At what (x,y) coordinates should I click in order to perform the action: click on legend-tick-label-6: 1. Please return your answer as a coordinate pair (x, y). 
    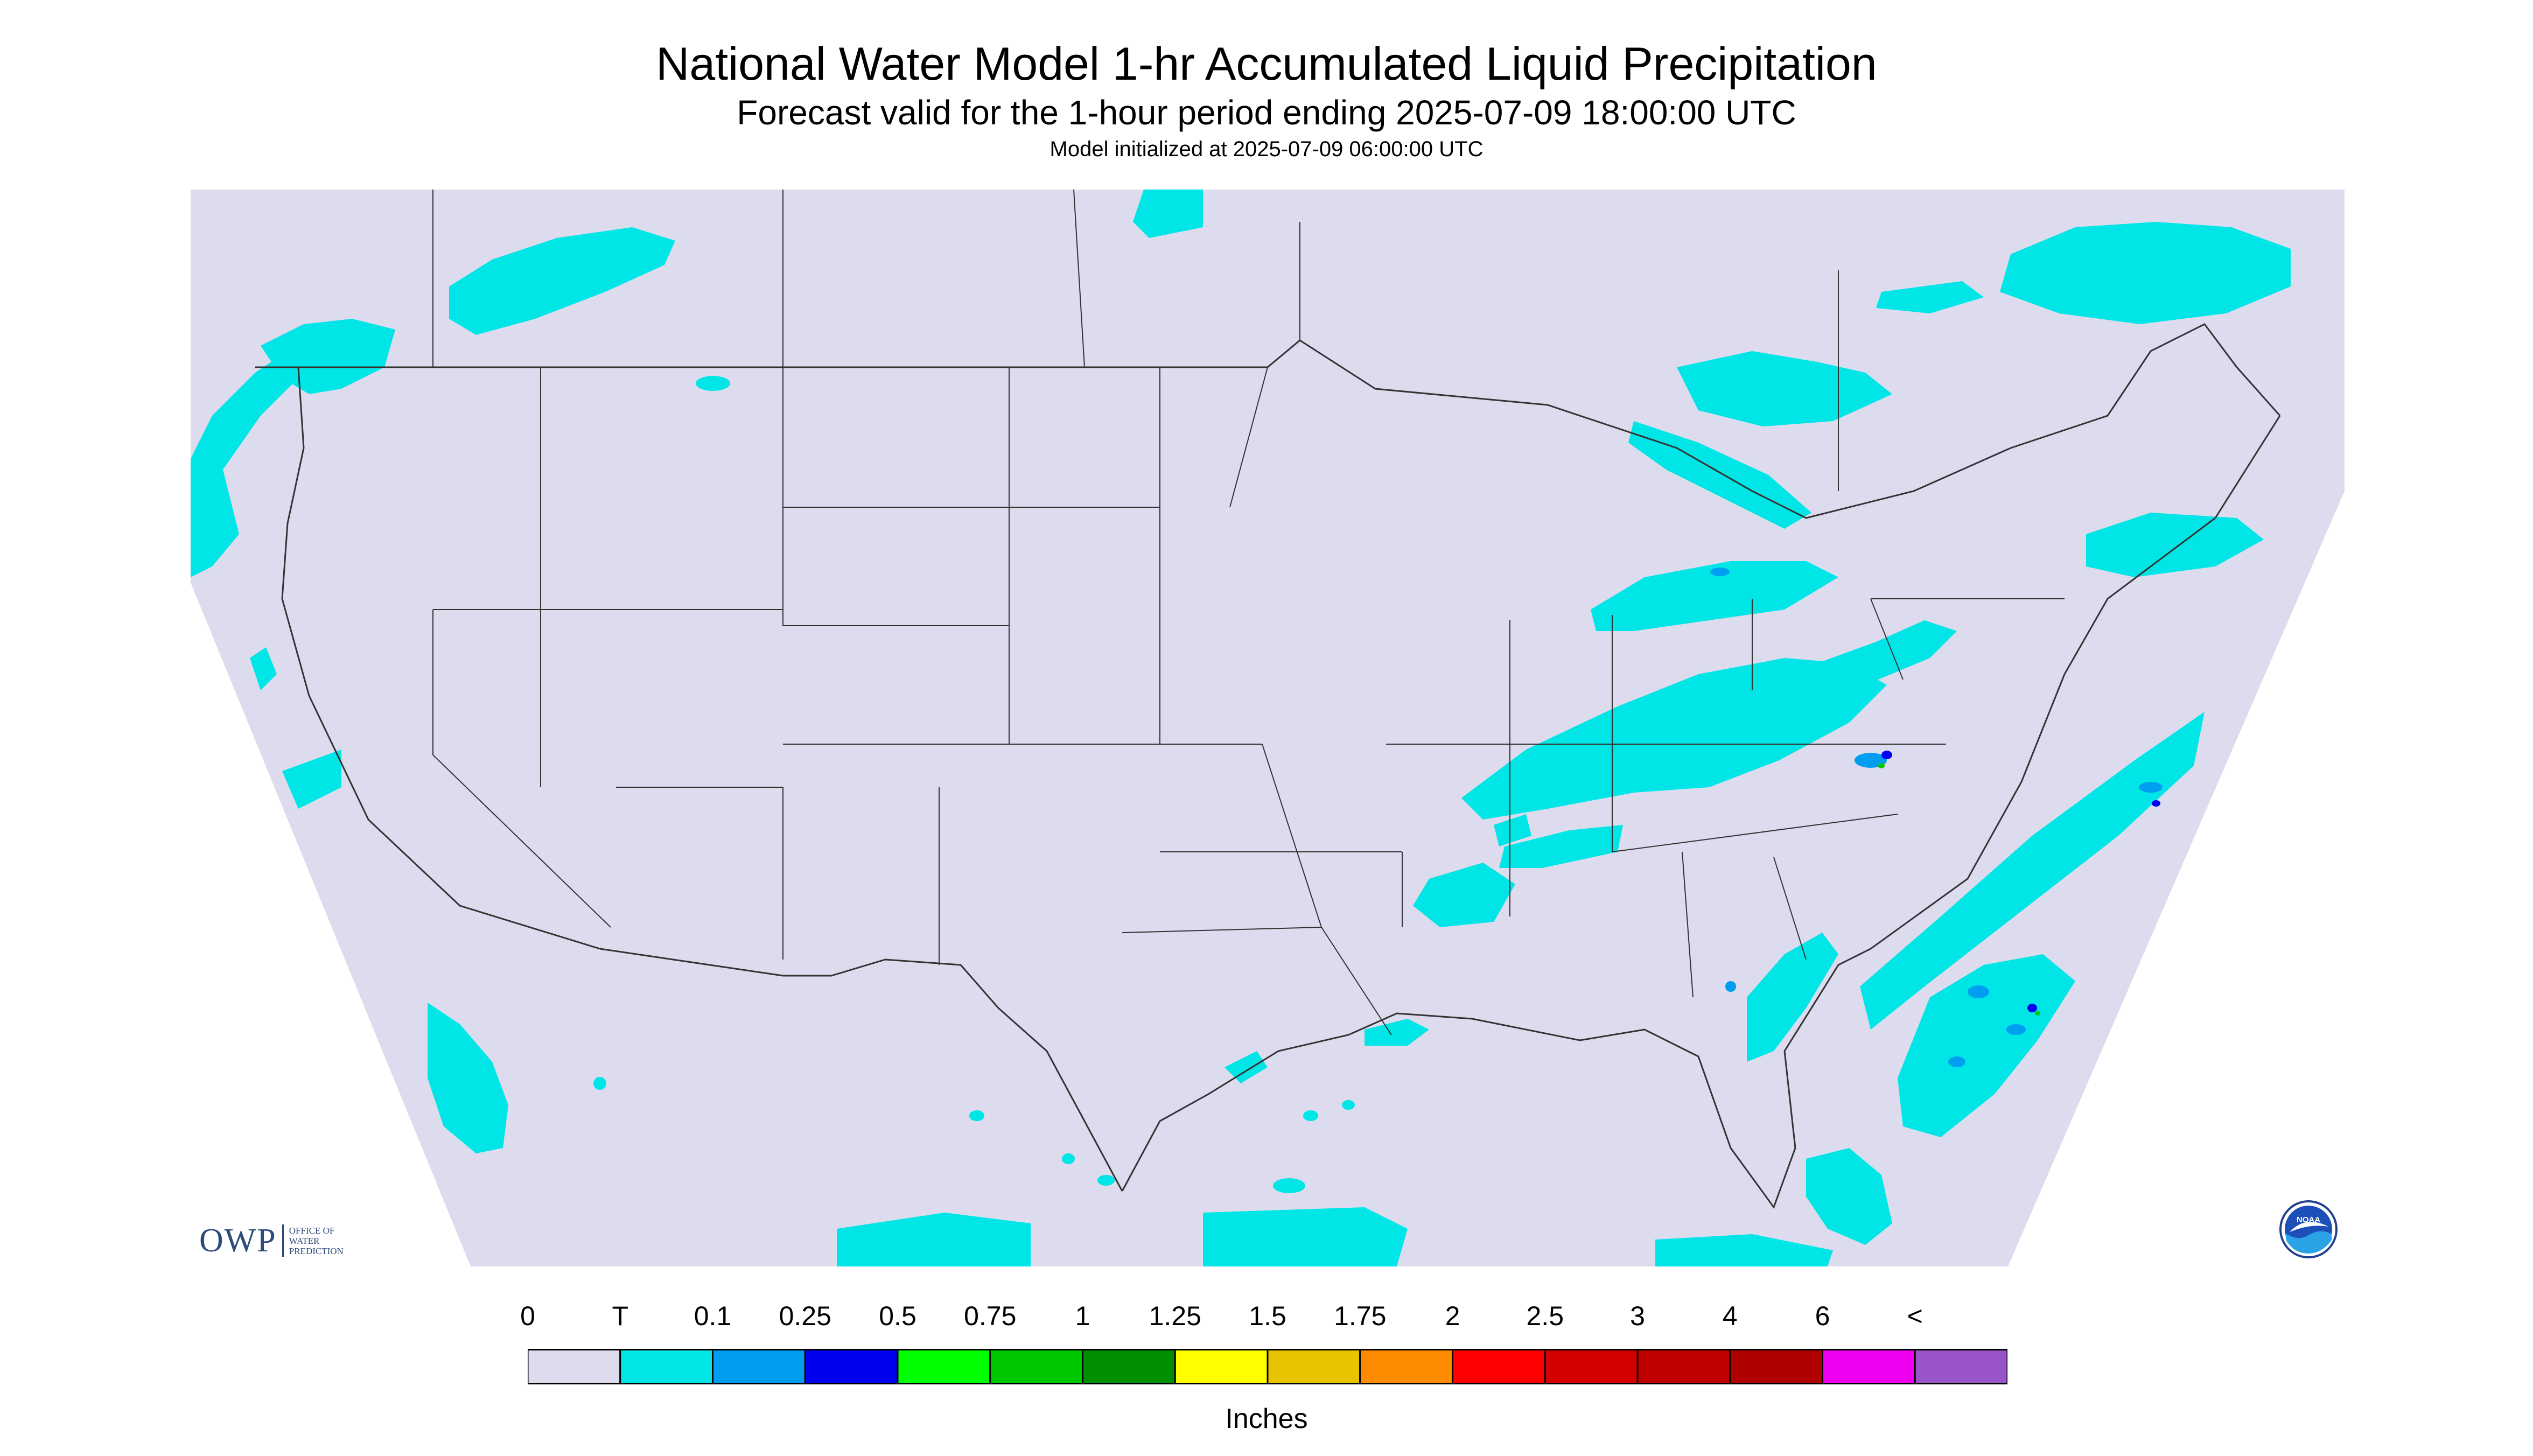
    Looking at the image, I should click on (1082, 1316).